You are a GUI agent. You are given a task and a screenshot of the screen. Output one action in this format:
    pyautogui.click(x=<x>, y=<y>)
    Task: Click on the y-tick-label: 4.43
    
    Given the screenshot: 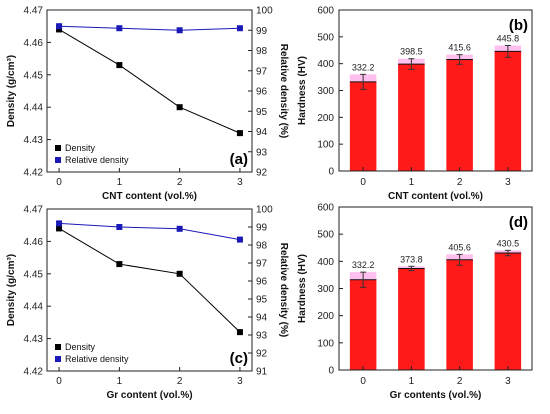 What is the action you would take?
    pyautogui.click(x=34, y=140)
    